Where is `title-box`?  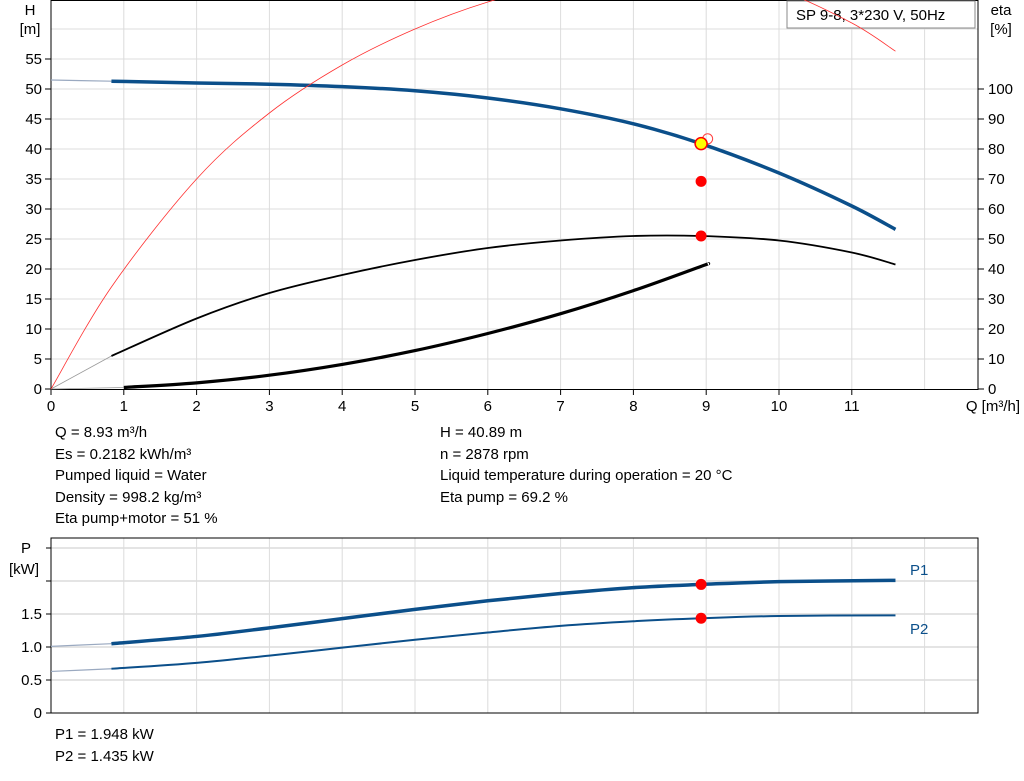 title-box is located at coordinates (881, 14).